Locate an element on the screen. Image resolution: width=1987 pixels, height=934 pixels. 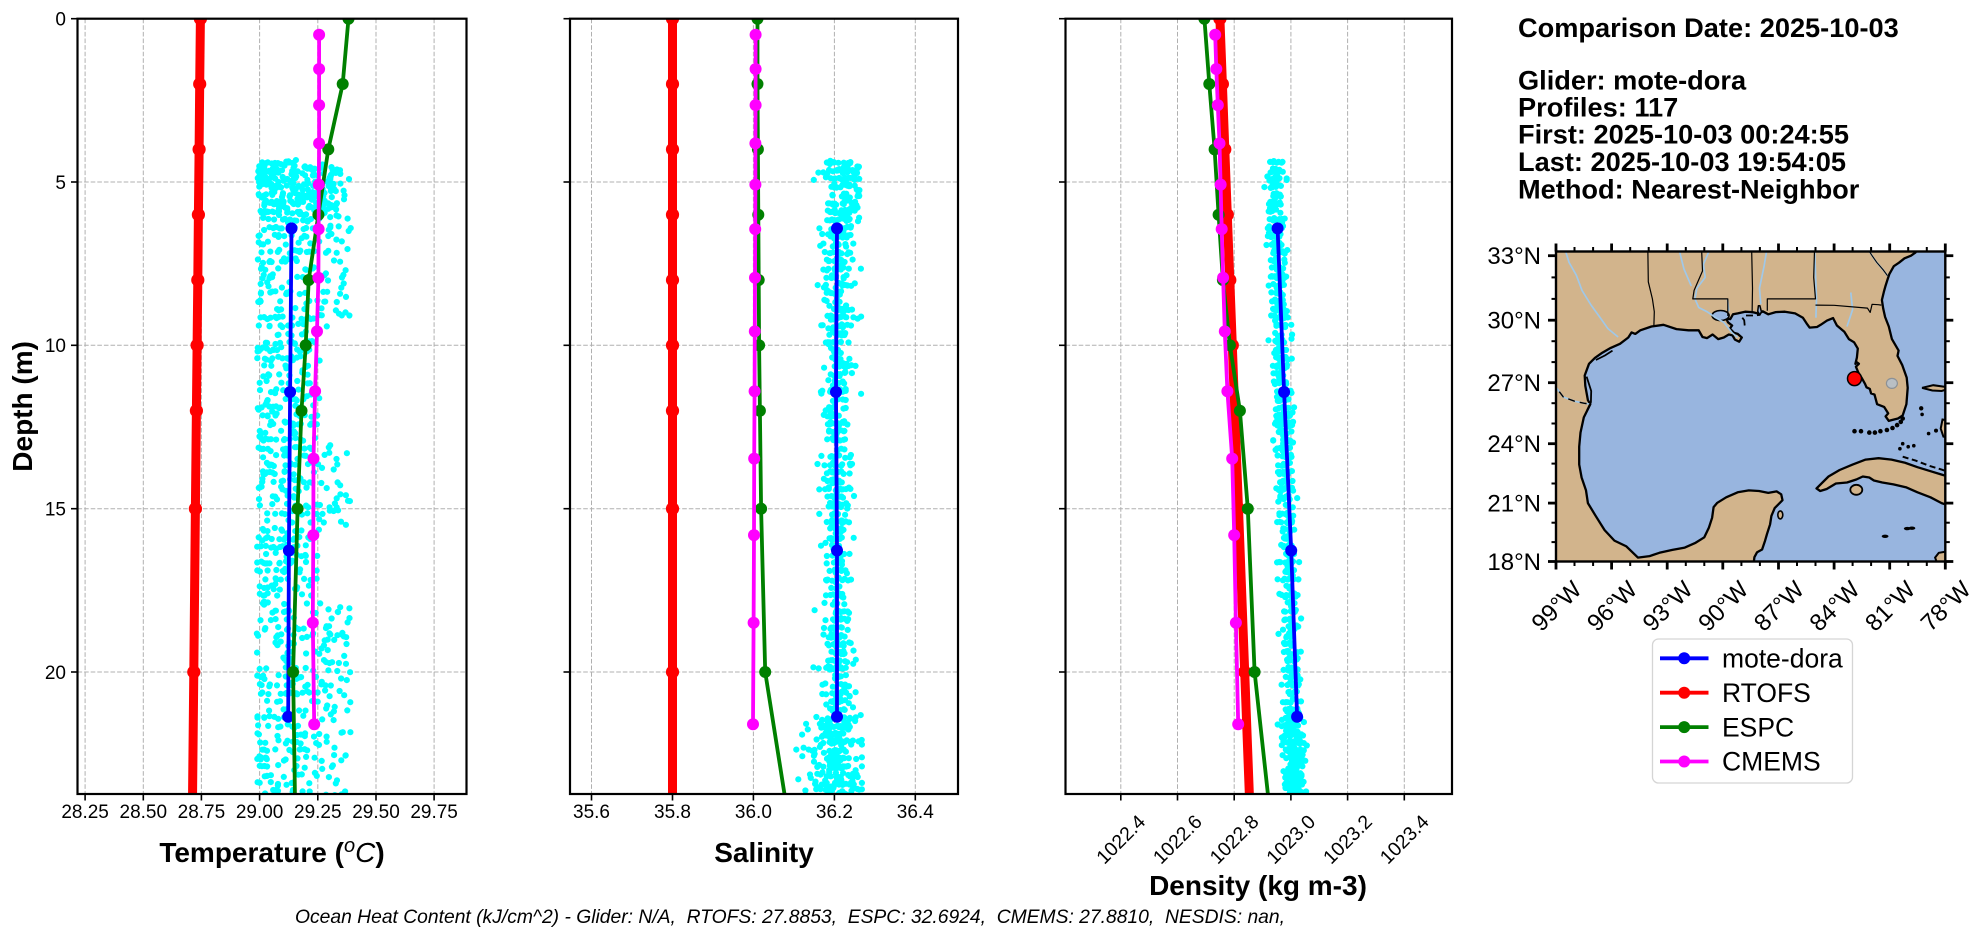
svg-text: 28.50 is located at coordinates (144, 812).